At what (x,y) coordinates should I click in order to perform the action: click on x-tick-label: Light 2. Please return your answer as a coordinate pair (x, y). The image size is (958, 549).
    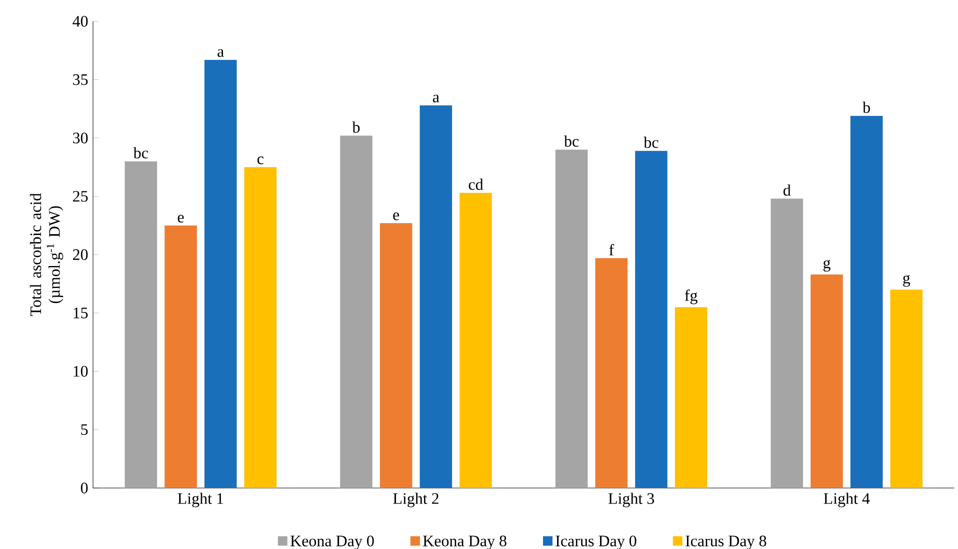
    Looking at the image, I should click on (415, 500).